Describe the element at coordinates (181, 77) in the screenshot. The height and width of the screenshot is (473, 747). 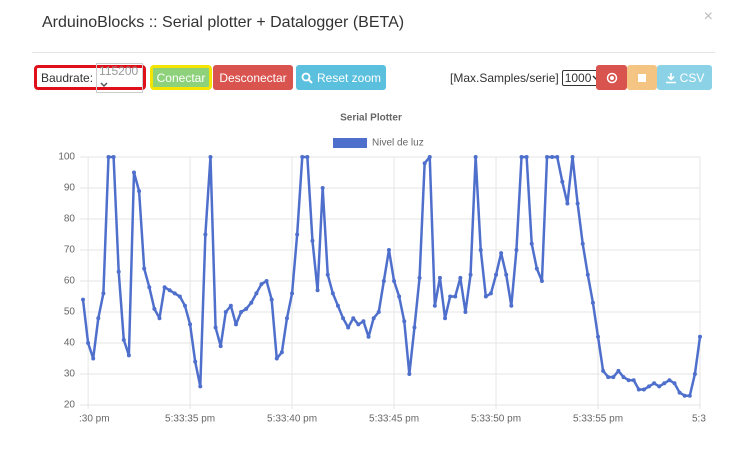
I see `connect-button: Conectar` at that location.